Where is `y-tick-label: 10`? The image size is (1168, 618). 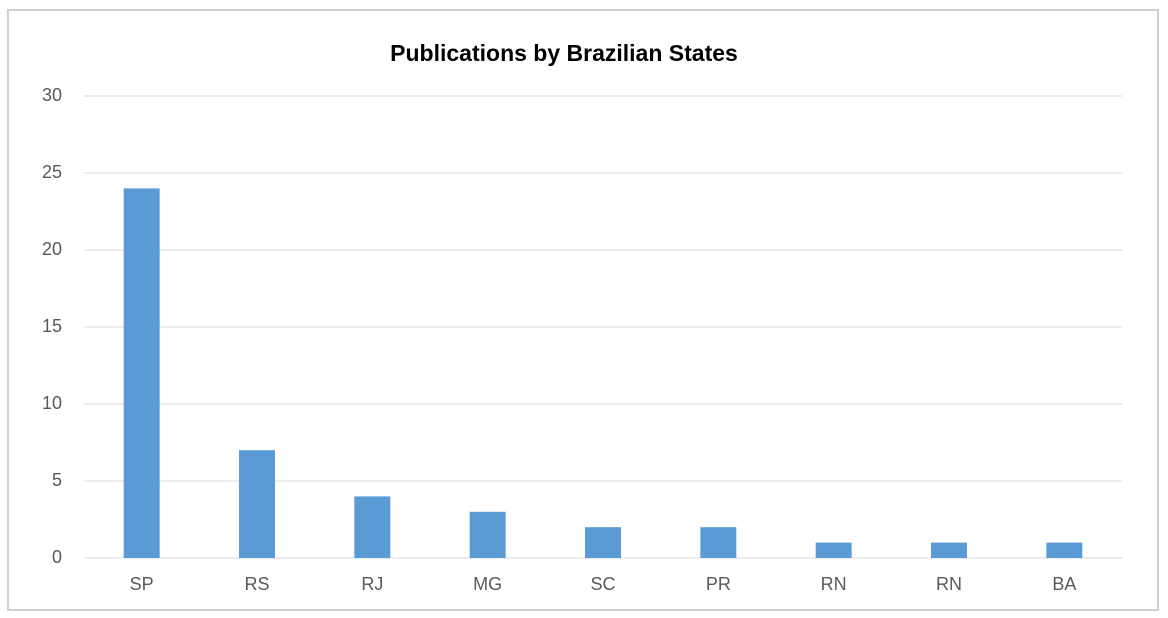
y-tick-label: 10 is located at coordinates (52, 403).